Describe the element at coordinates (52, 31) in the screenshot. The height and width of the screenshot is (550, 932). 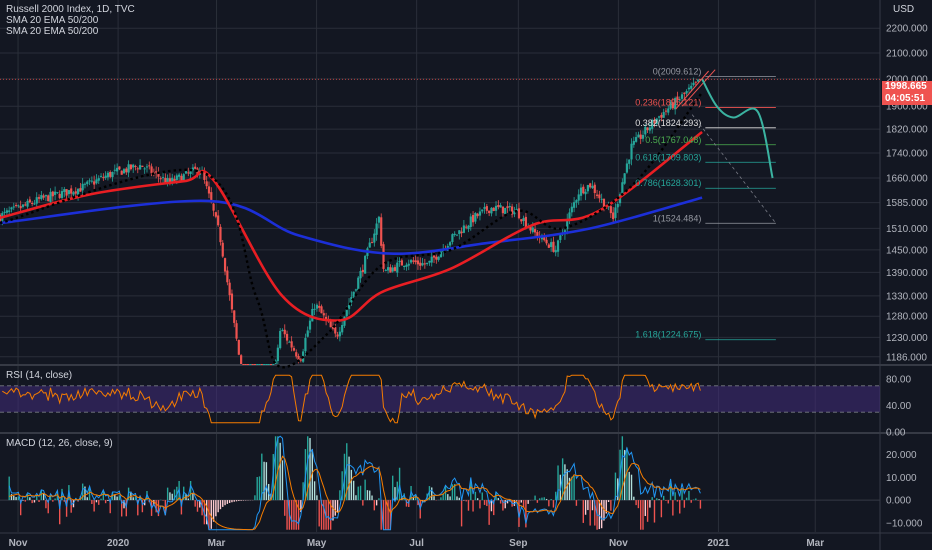
I see `indicator-legend-2: SMA 20 EMA 50/200` at that location.